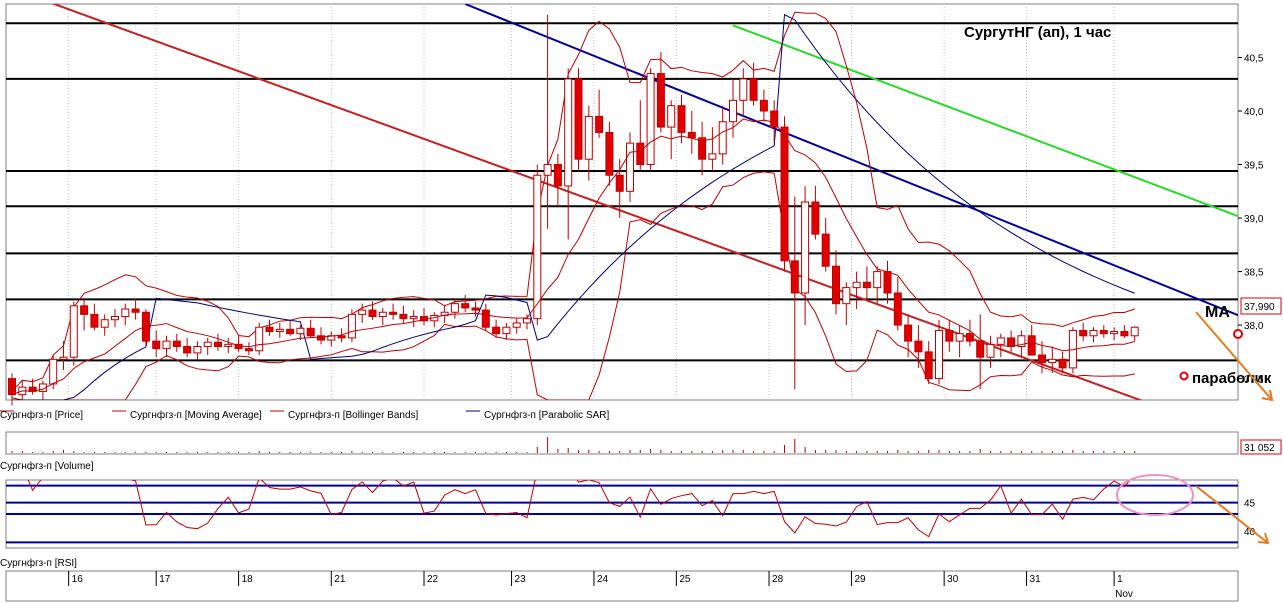  Describe the element at coordinates (1254, 326) in the screenshot. I see `price-tick-label: 38,0` at that location.